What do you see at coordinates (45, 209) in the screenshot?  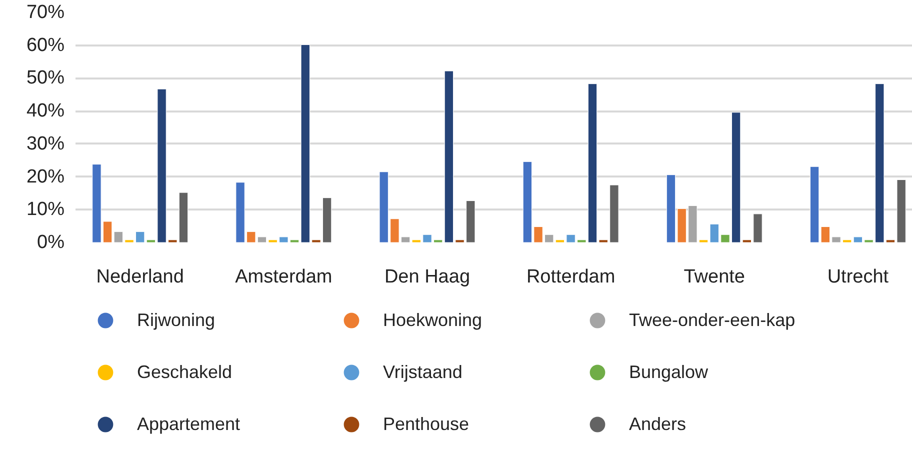 I see `y-tick-label: 10%` at bounding box center [45, 209].